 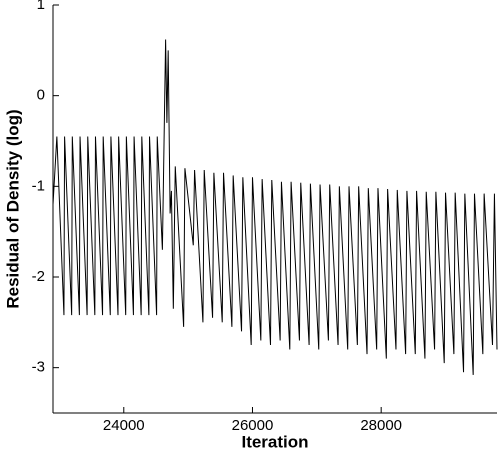 What do you see at coordinates (12, 208) in the screenshot?
I see `y-axis-title: Residual of Density (log)` at bounding box center [12, 208].